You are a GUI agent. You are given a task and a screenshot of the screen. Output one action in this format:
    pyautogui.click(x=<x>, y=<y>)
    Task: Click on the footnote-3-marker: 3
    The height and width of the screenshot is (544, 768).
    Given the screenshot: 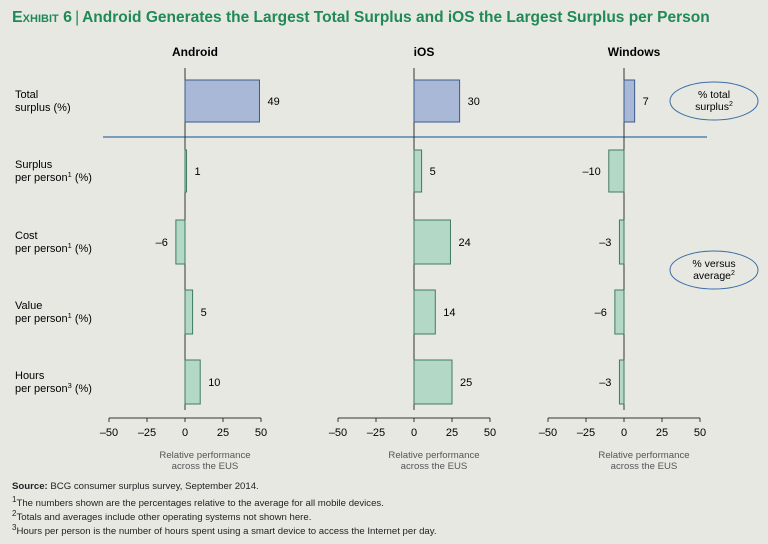 What is the action you would take?
    pyautogui.click(x=14, y=527)
    